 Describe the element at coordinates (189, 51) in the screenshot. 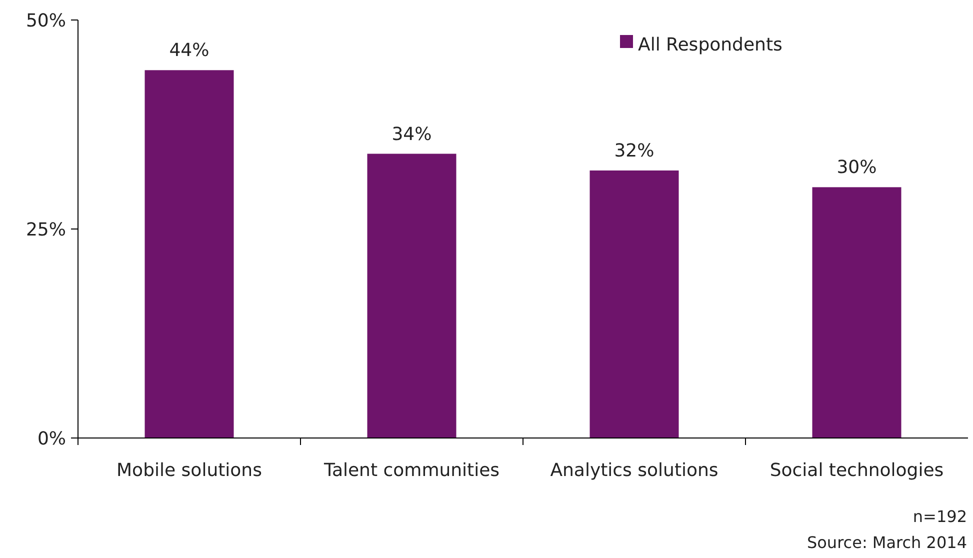

I see `data-label: 44%` at that location.